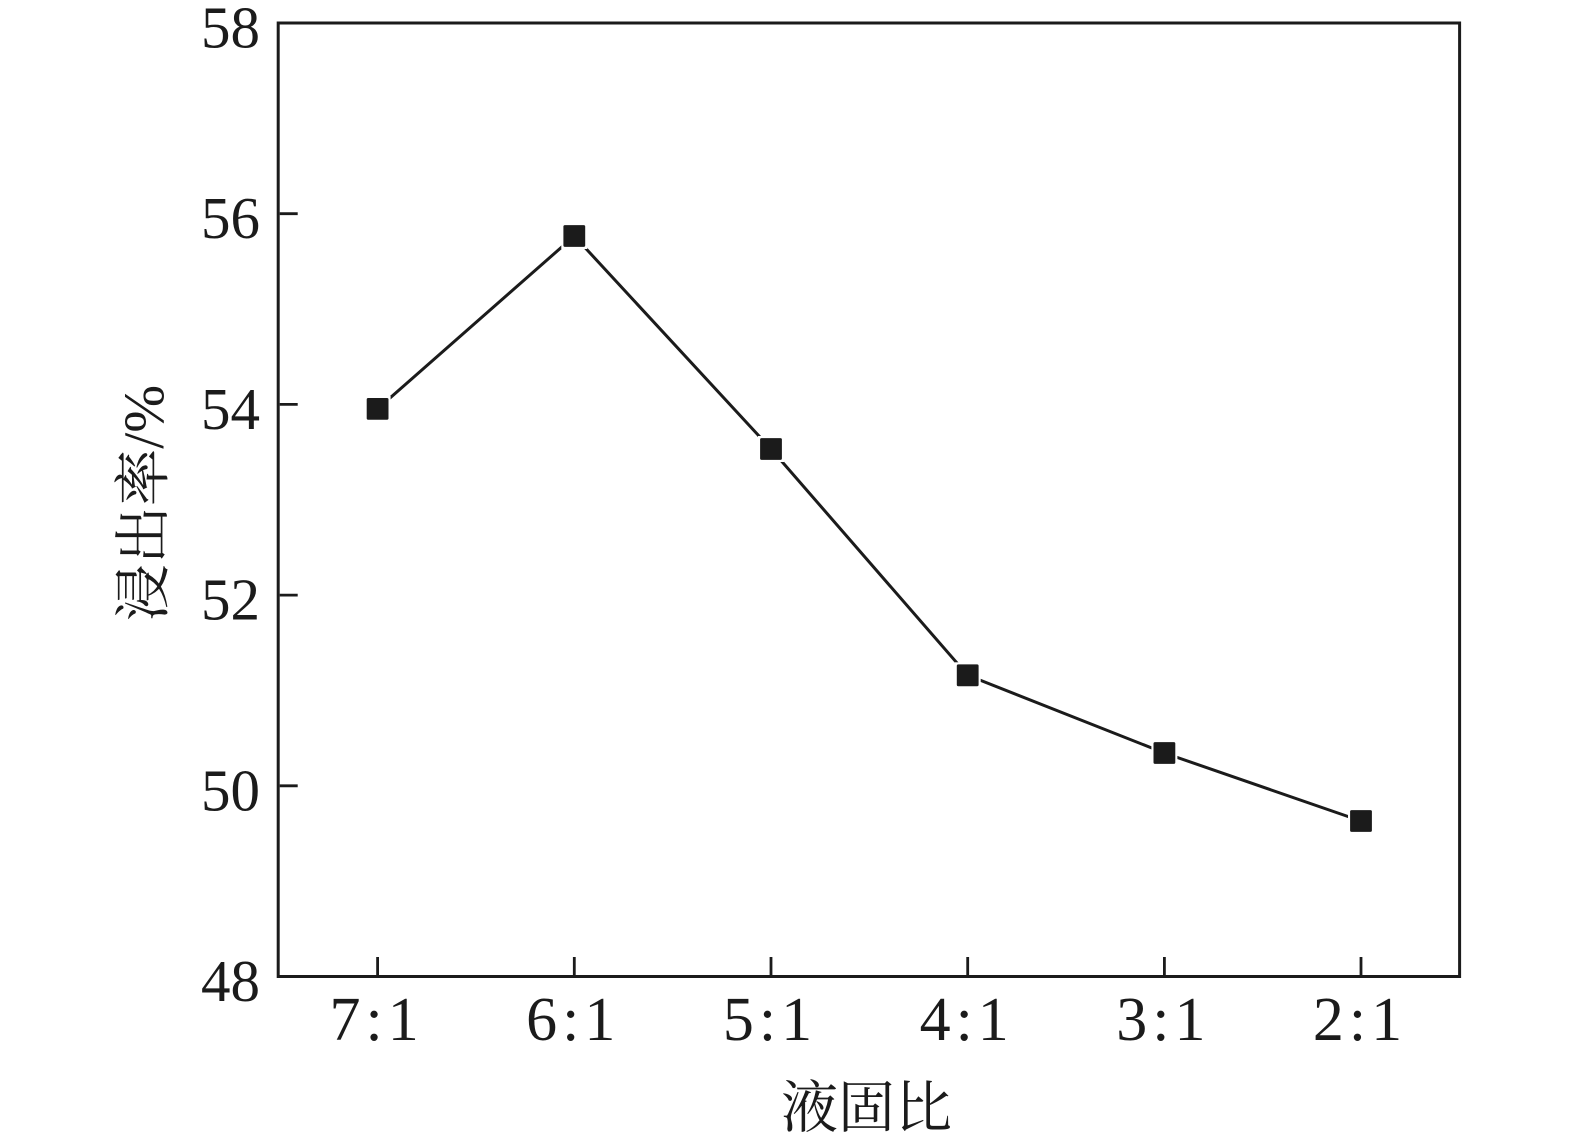  Describe the element at coordinates (967, 1020) in the screenshot. I see `svg-text: 4:1` at that location.